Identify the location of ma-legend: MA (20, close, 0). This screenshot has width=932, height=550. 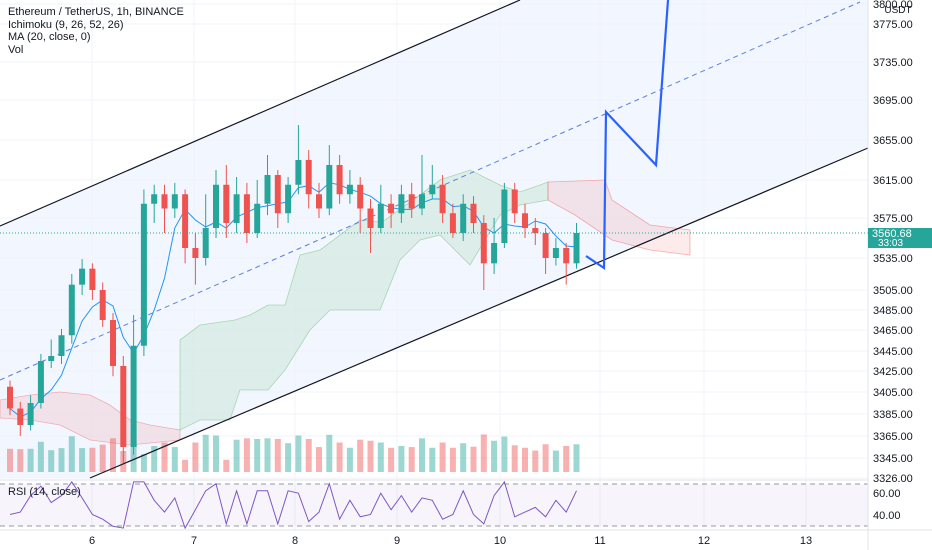
(49, 37).